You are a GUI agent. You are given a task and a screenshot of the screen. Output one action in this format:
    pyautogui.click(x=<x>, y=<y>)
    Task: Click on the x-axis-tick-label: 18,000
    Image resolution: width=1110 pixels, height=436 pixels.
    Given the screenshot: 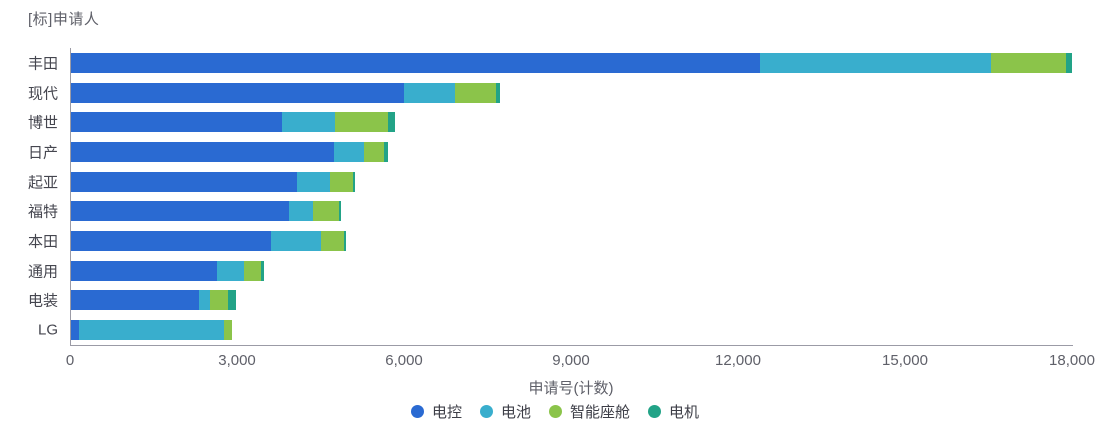 What is the action you would take?
    pyautogui.click(x=1072, y=360)
    